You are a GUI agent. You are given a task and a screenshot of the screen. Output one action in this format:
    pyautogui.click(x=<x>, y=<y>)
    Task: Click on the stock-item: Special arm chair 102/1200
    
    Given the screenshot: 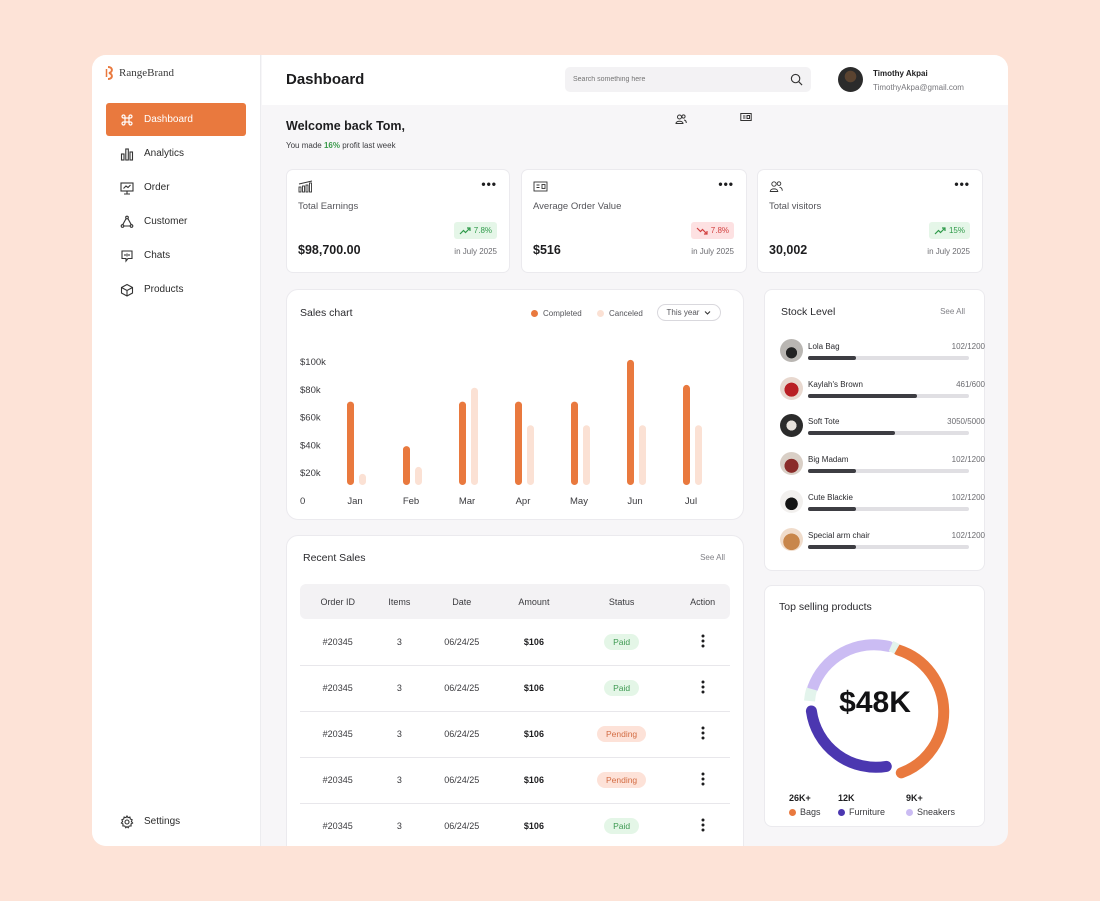 What is the action you would take?
    pyautogui.click(x=882, y=540)
    